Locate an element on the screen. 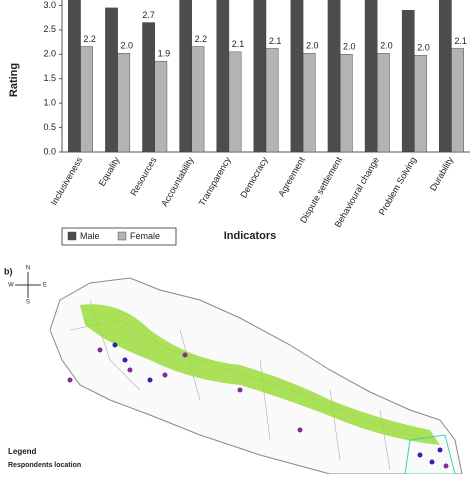 The height and width of the screenshot is (479, 474). compass-e: E is located at coordinates (45, 286).